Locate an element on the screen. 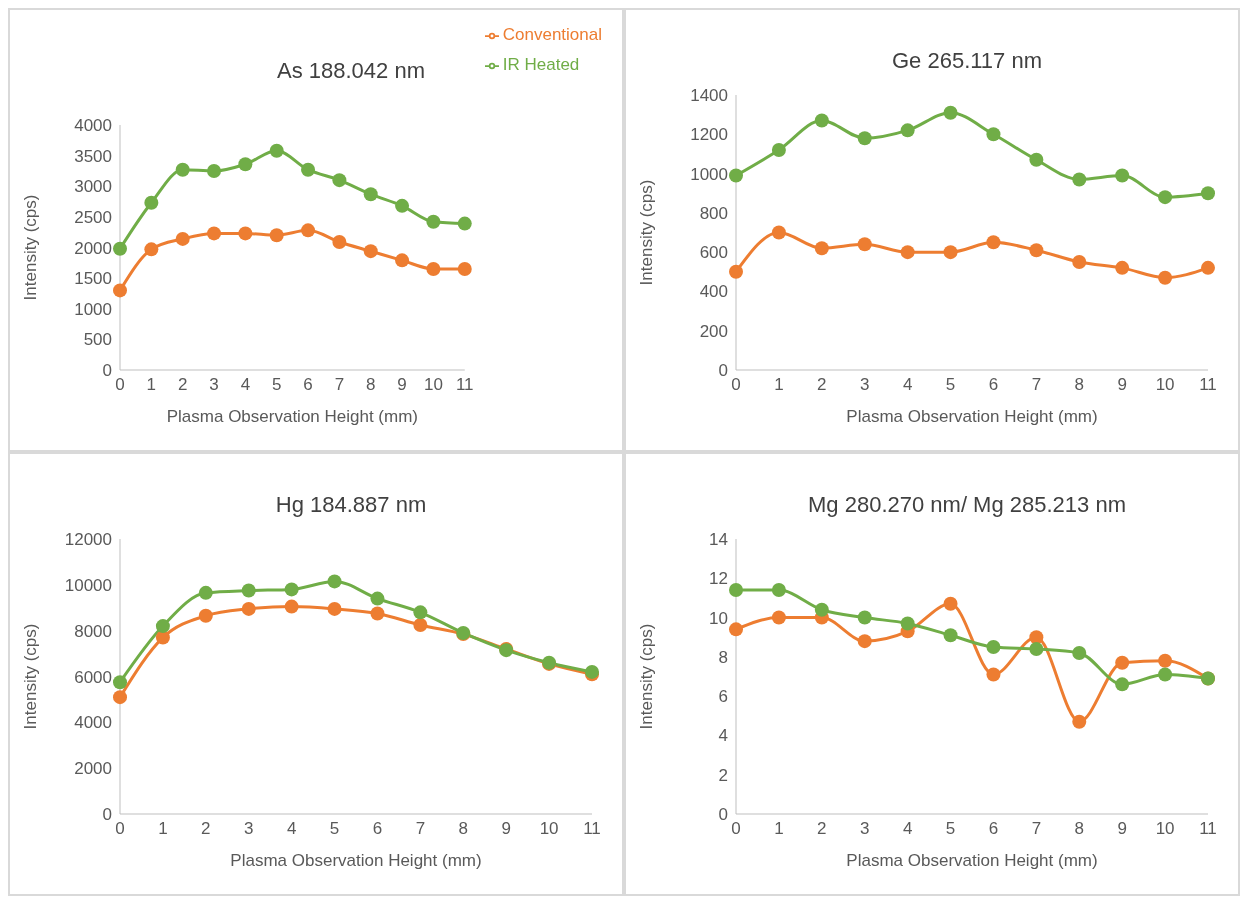  y-tick-label: 14 is located at coordinates (718, 540).